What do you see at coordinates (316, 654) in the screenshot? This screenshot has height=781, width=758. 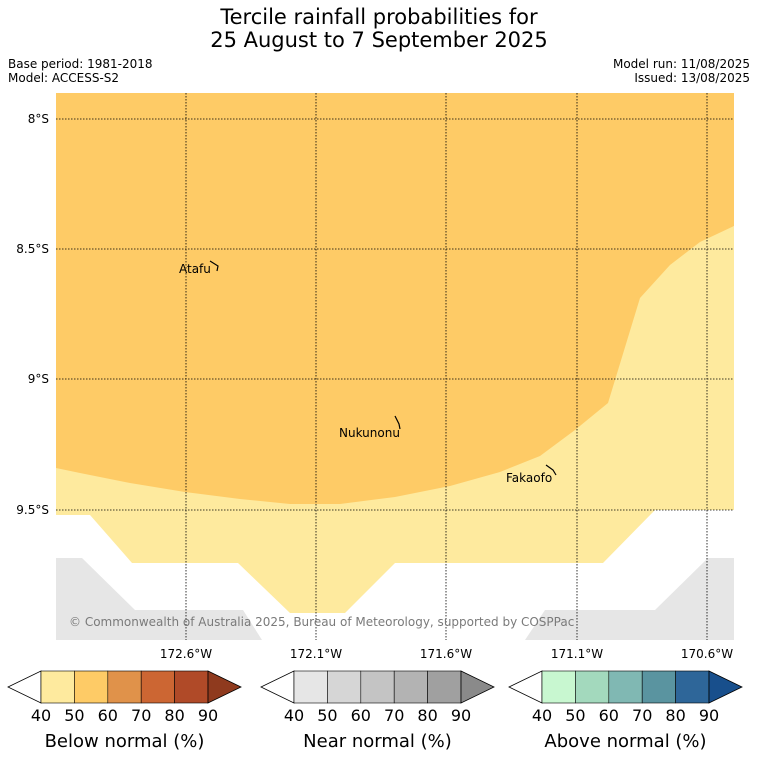 I see `lon-label-172-1w: 172.1°W` at bounding box center [316, 654].